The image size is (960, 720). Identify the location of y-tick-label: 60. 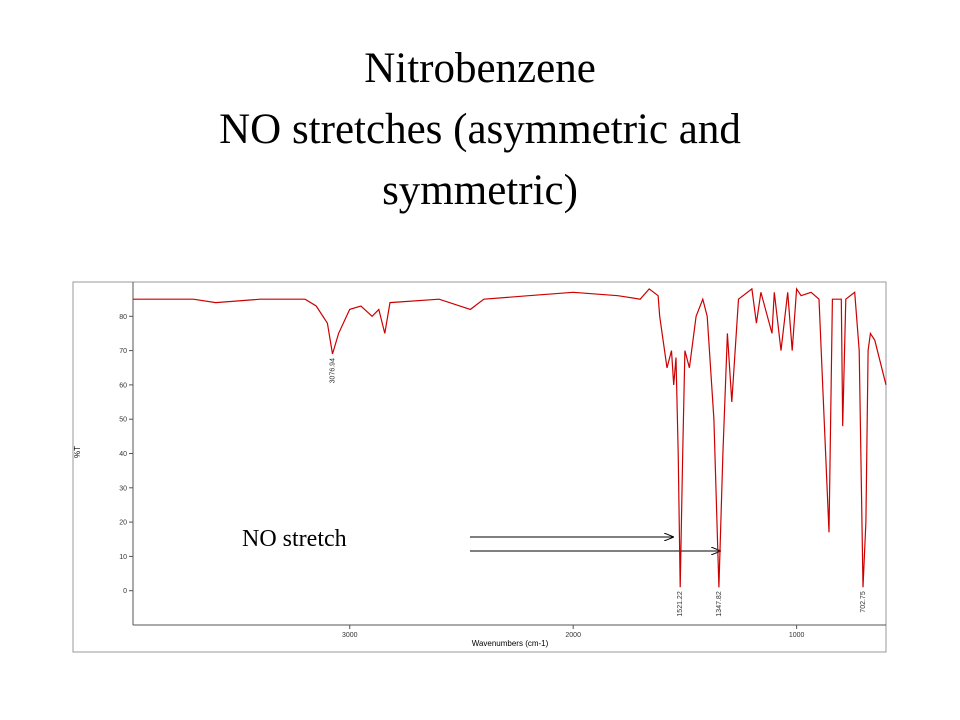
(123, 385).